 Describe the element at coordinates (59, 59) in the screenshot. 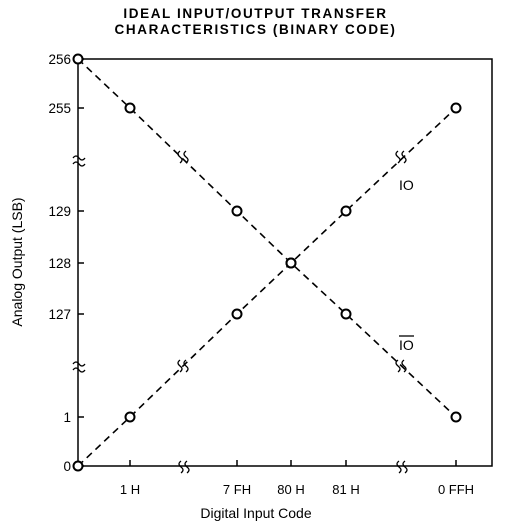

I see `y-tick-label-256: 256` at that location.